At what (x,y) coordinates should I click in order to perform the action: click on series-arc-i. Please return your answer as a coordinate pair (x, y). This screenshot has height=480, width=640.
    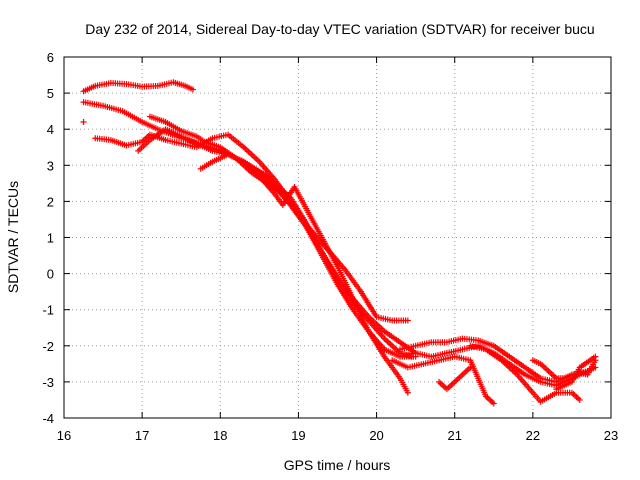
    Looking at the image, I should click on (443, 380).